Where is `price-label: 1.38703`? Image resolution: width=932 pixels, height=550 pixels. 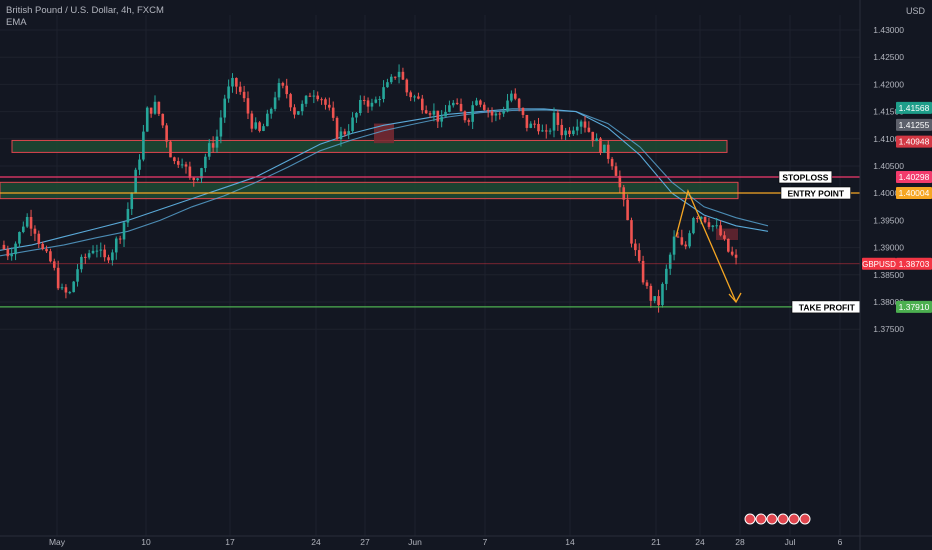
price-label: 1.38703 is located at coordinates (914, 264).